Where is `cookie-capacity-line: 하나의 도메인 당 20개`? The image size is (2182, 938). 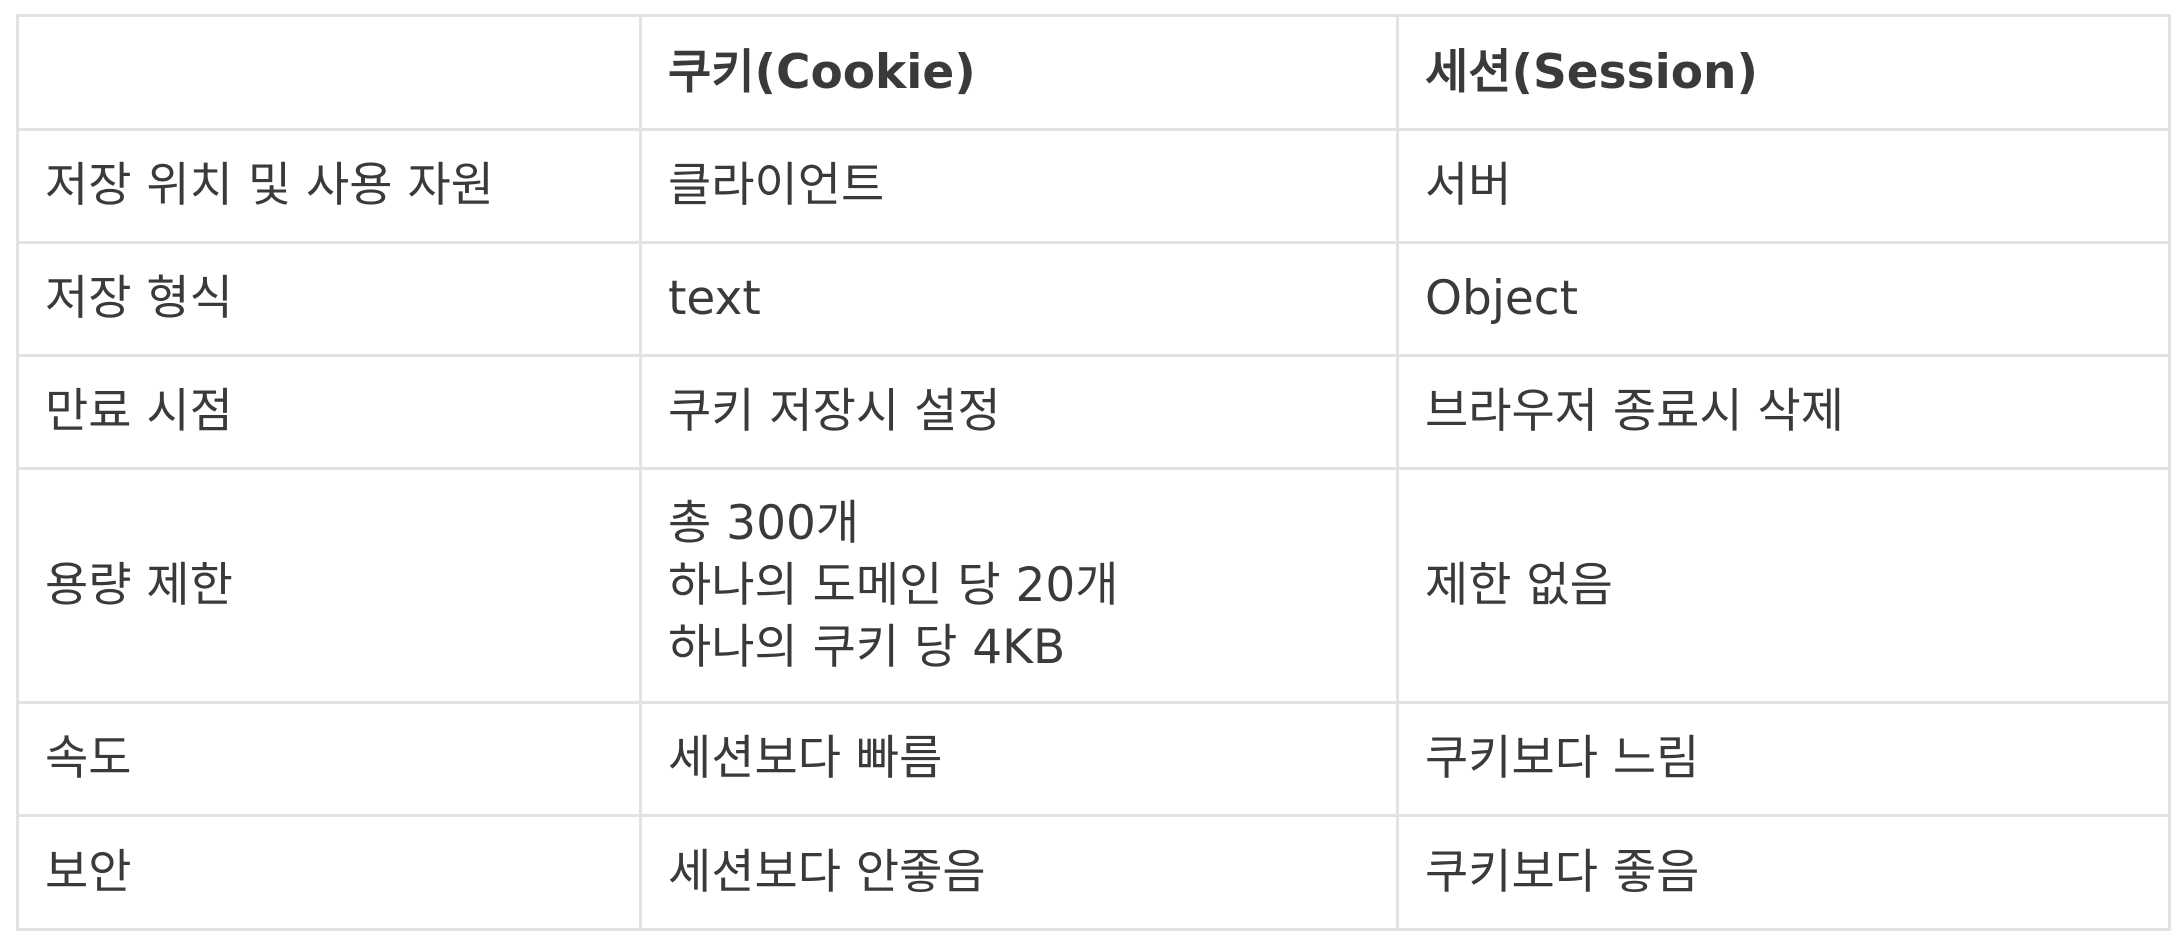 cookie-capacity-line: 하나의 도메인 당 20개 is located at coordinates (893, 585).